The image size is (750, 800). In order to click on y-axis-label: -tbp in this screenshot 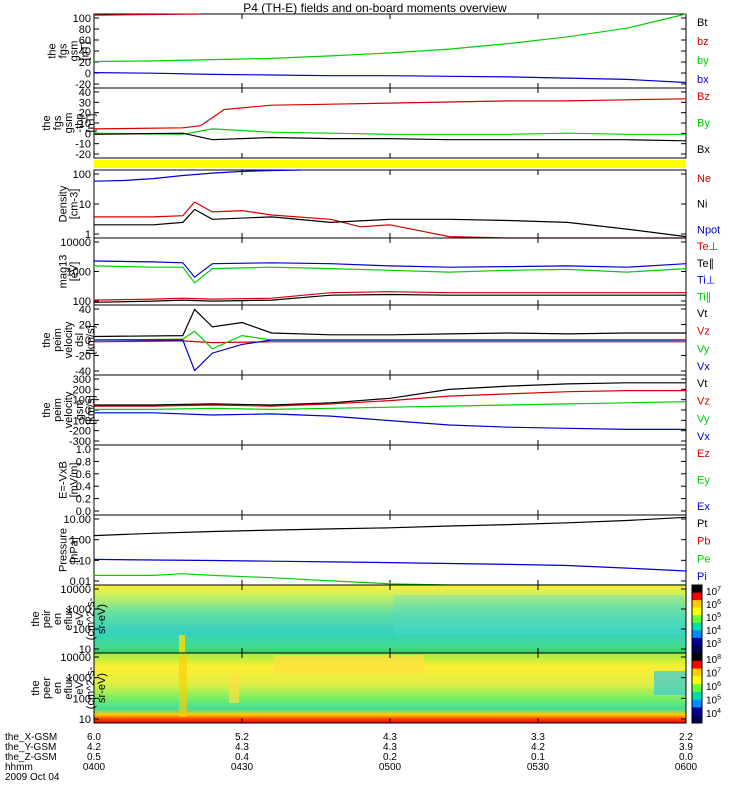, I will do `click(80, 123)`.